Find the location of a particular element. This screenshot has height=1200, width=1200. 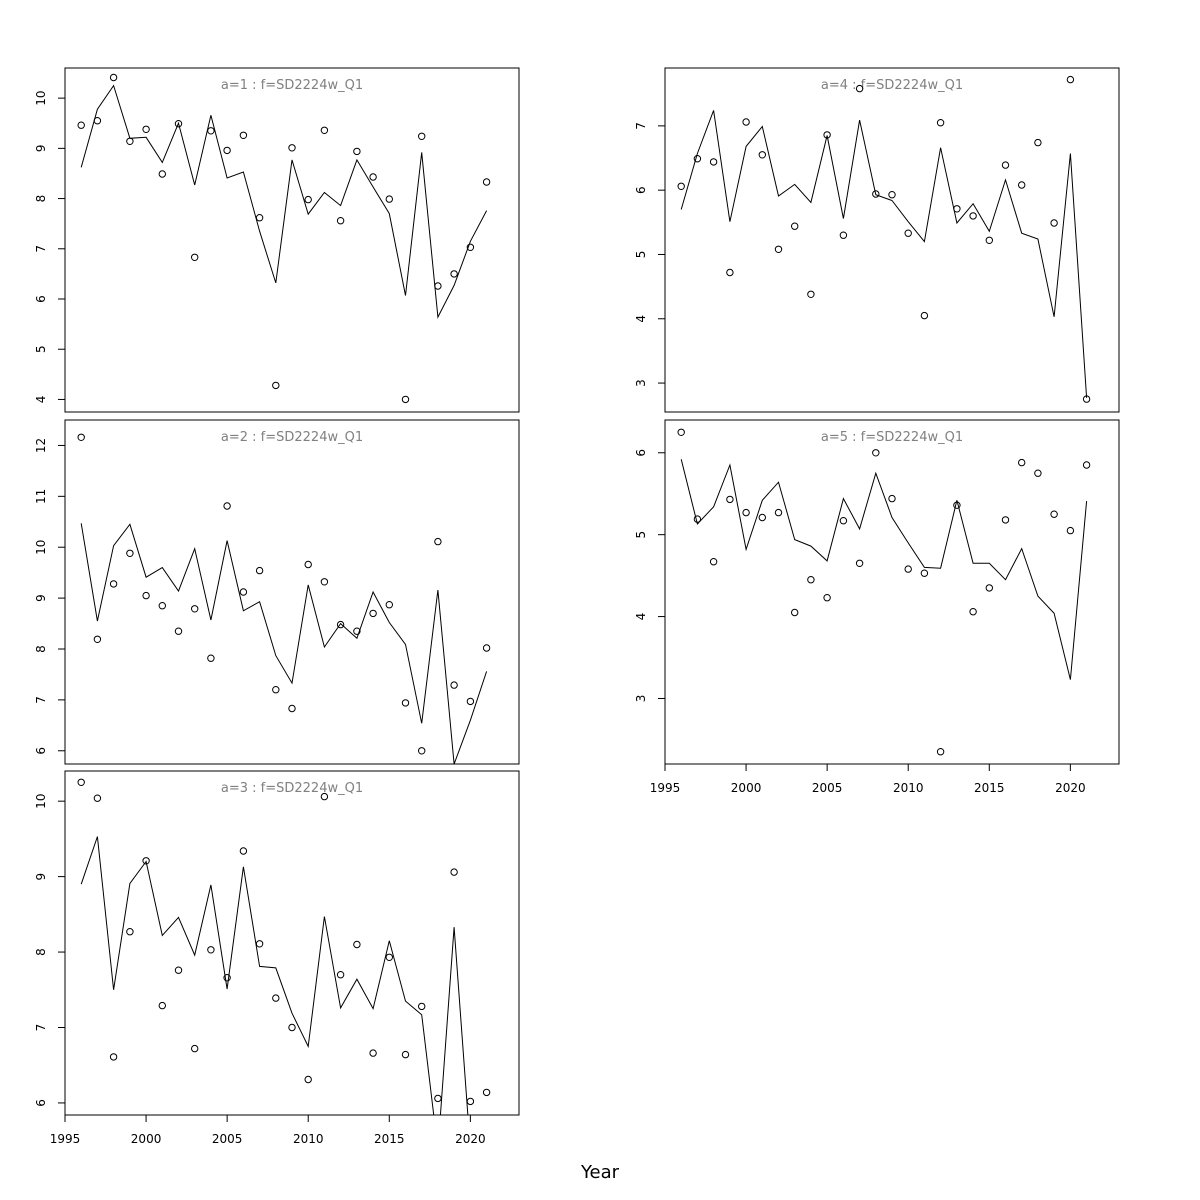

panel-3-x-tick-label: 2005 is located at coordinates (227, 1139).